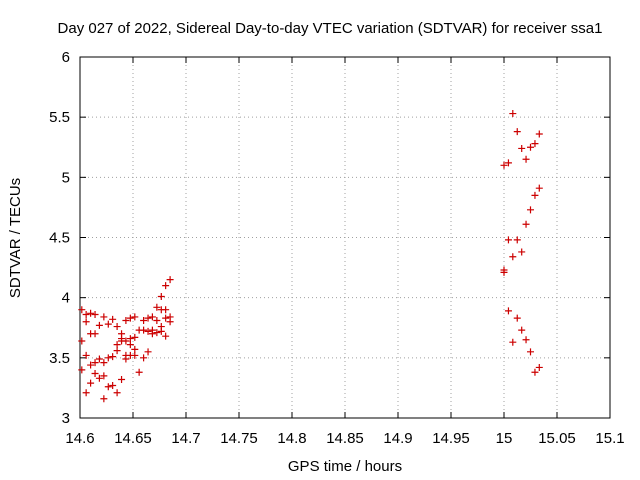 Image resolution: width=640 pixels, height=480 pixels. Describe the element at coordinates (15, 238) in the screenshot. I see `y-axis-label: SDTVAR / TECUs` at that location.